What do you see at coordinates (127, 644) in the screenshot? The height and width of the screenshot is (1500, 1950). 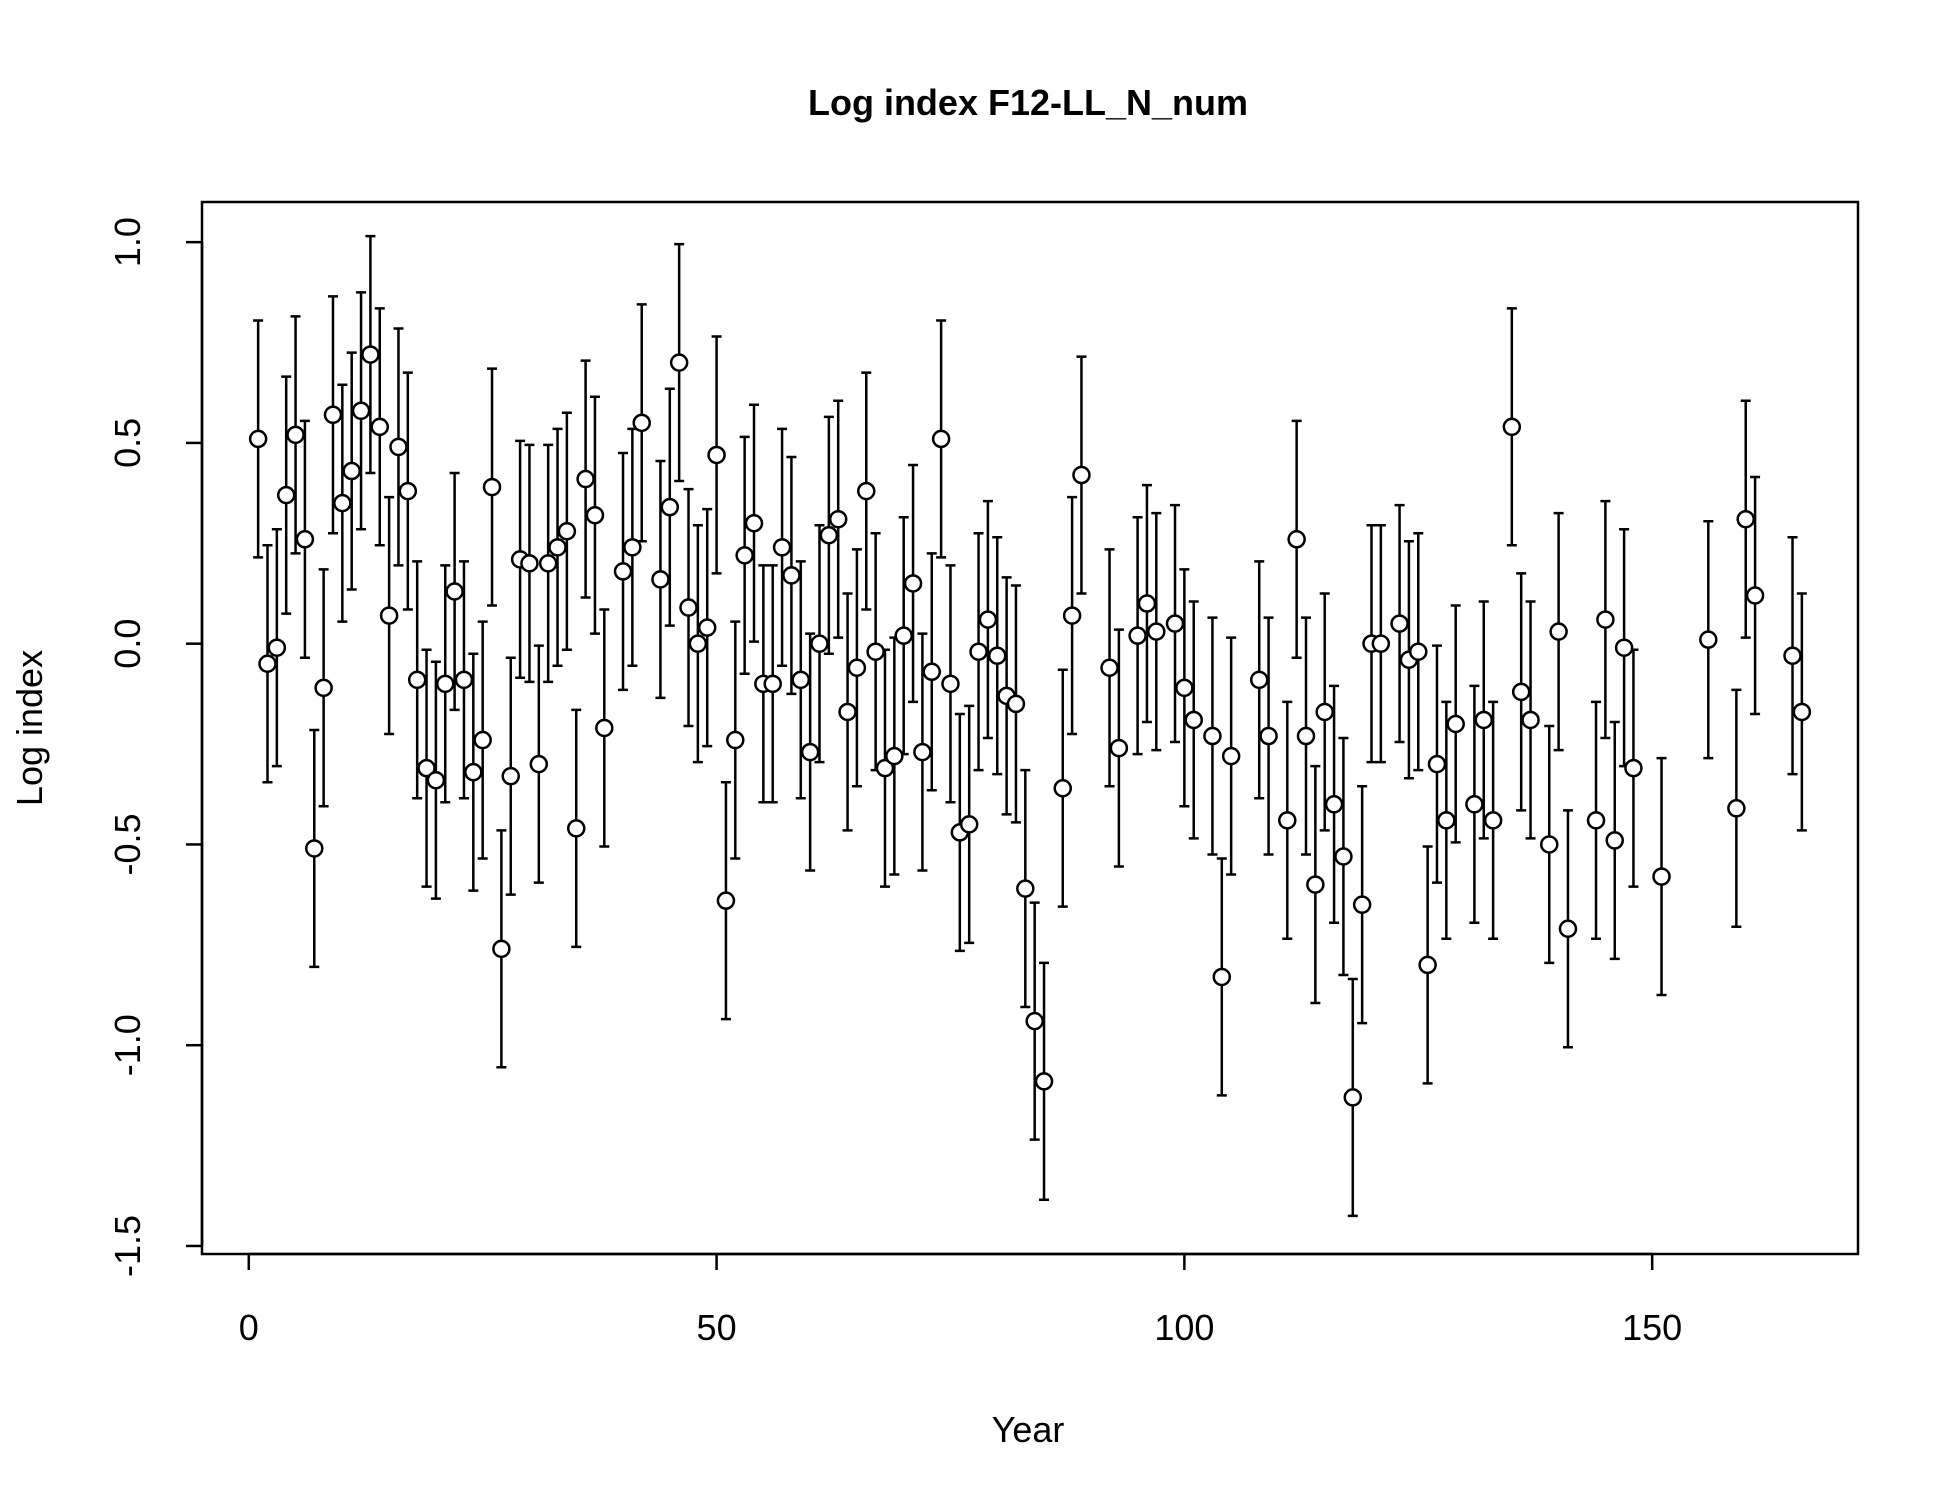 I see `y-tick-label: 0.0` at bounding box center [127, 644].